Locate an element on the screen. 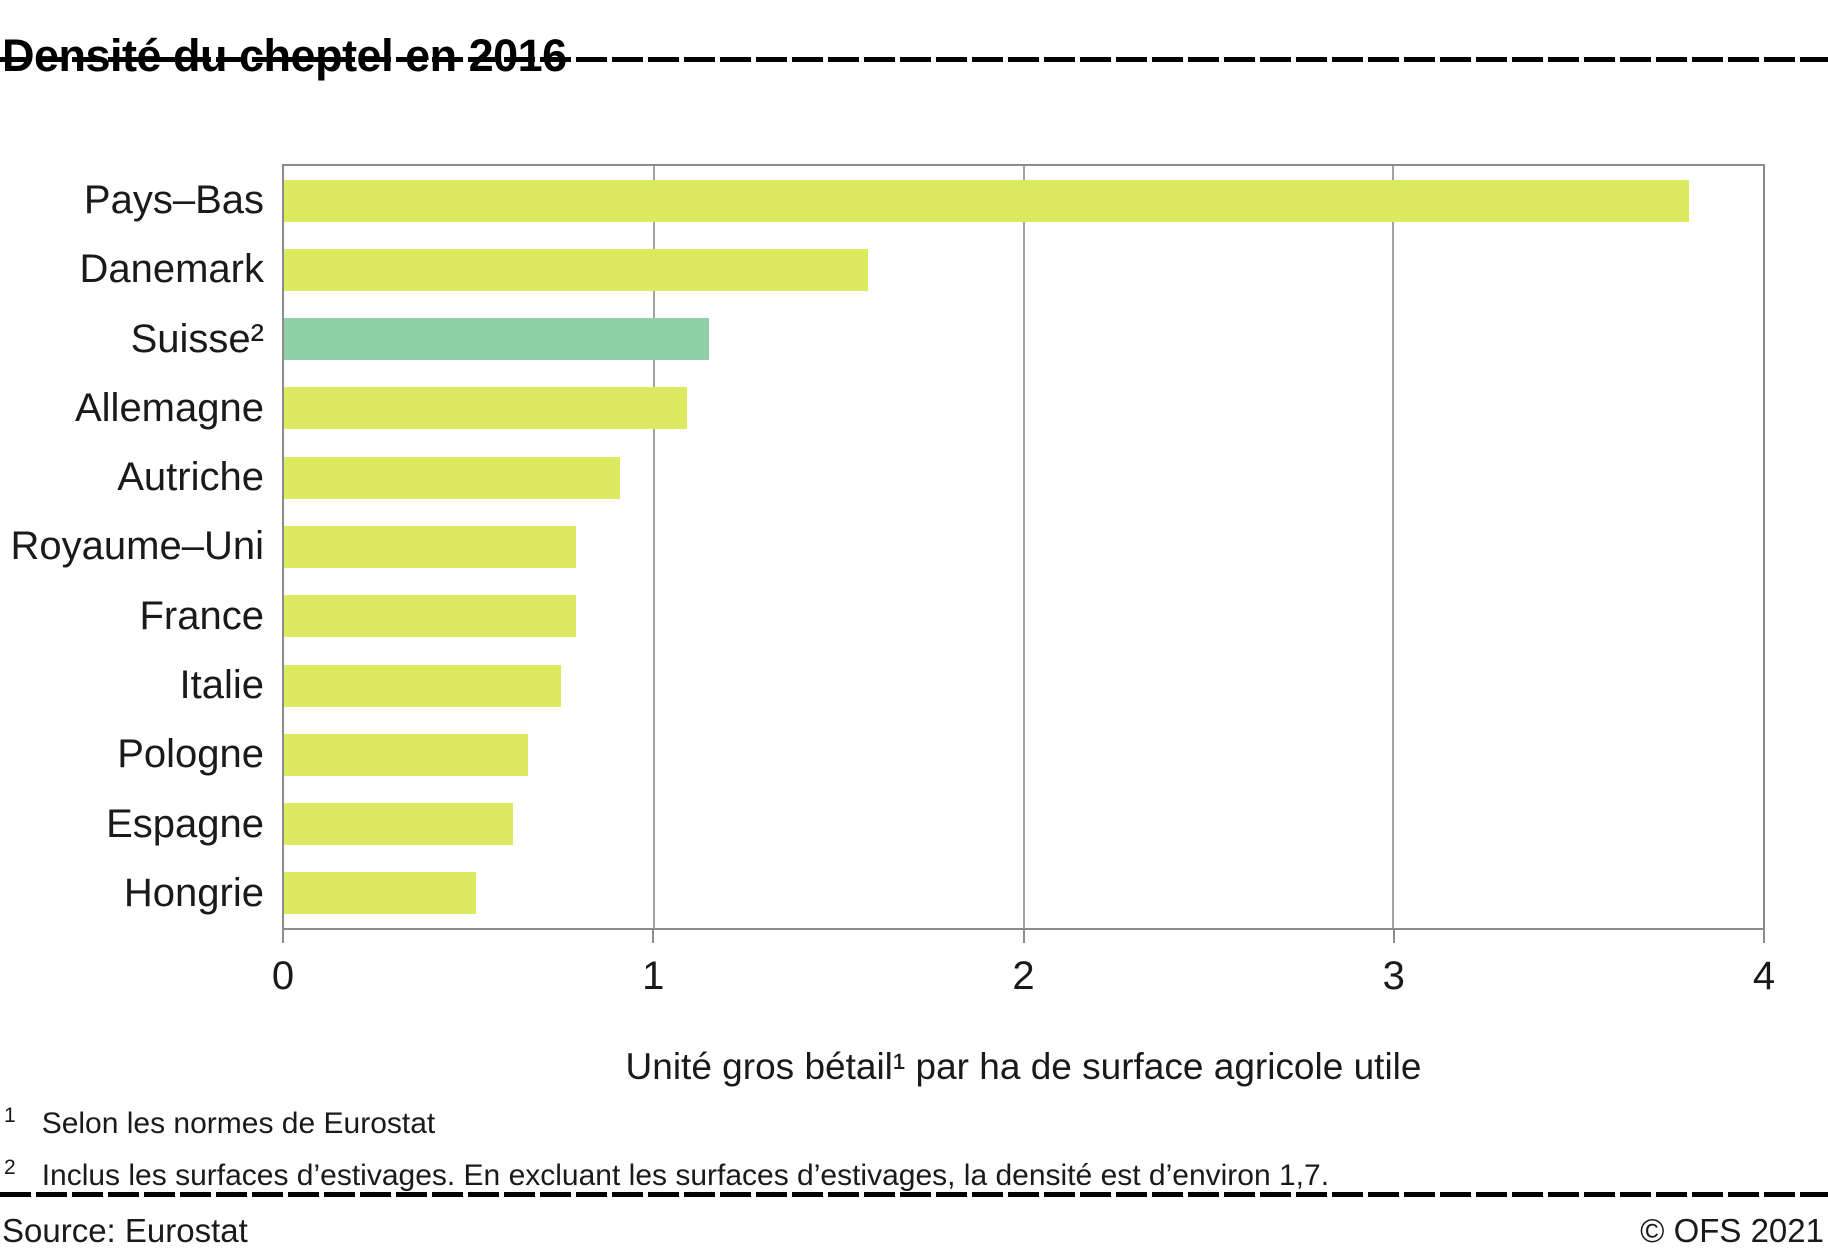  title-divider is located at coordinates (914, 59).